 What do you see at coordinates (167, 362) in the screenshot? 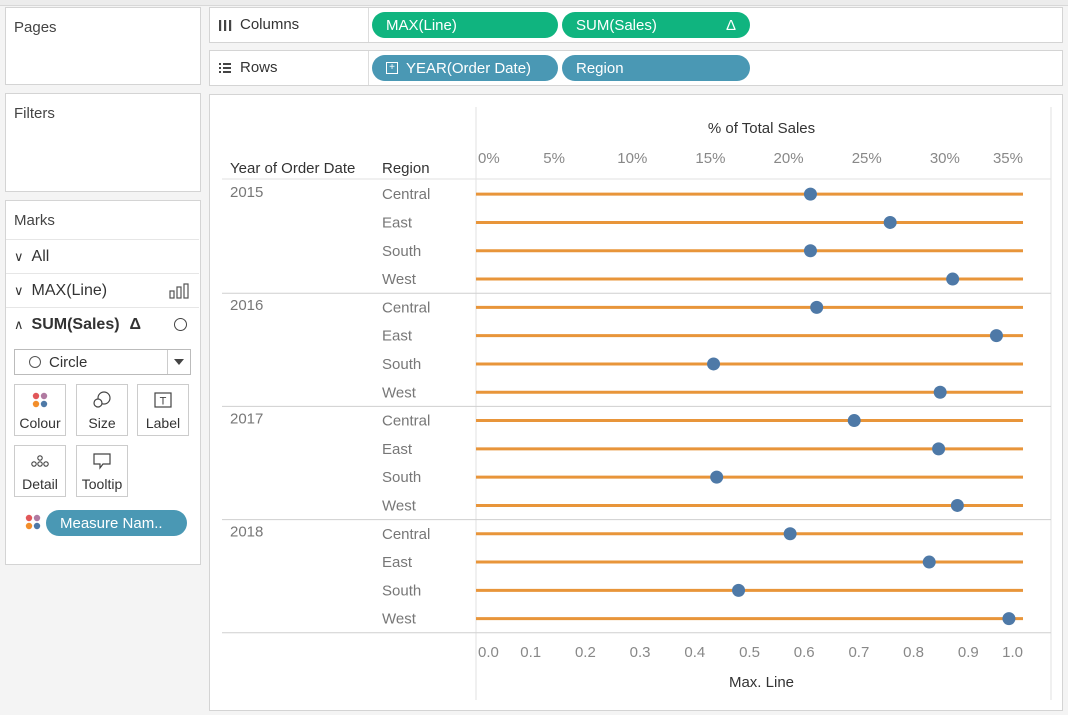
I see `dropdown-divider` at bounding box center [167, 362].